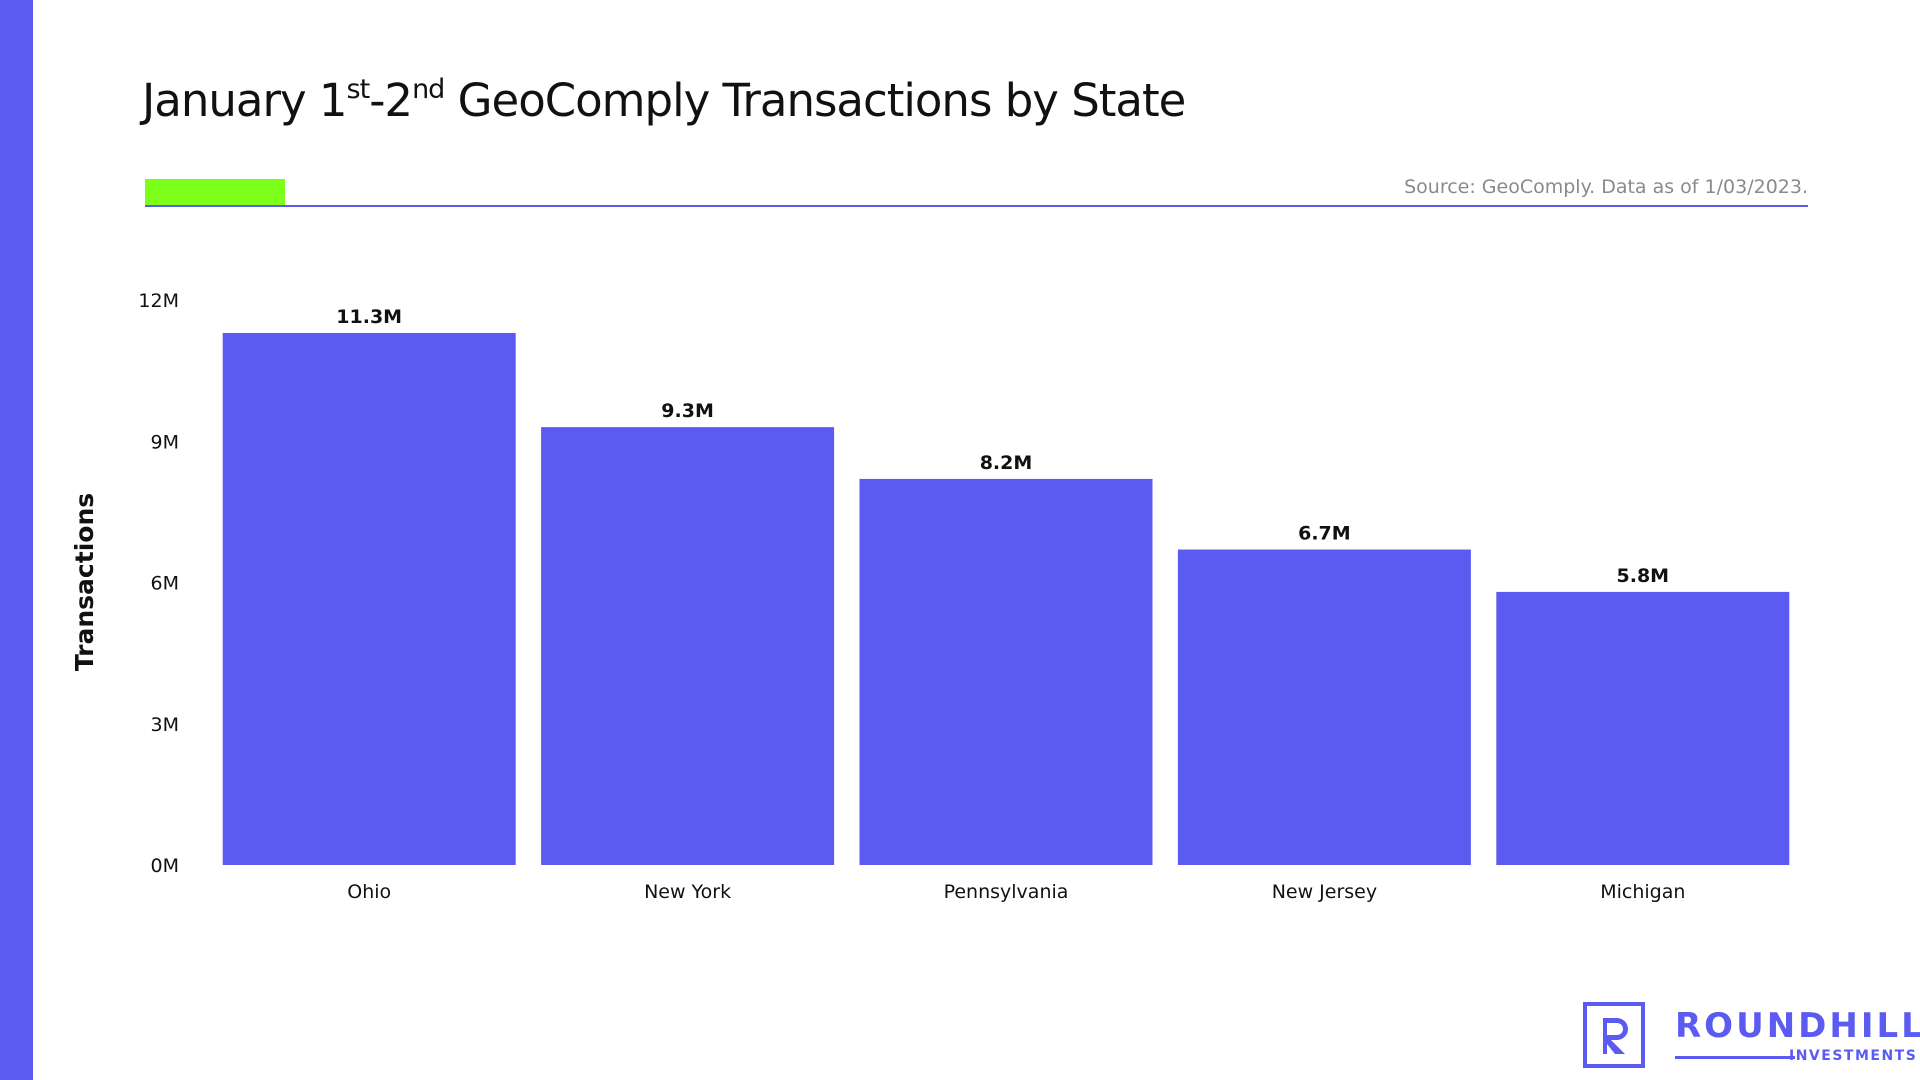 This screenshot has width=1920, height=1080. I want to click on bar-value-label: 5.8M, so click(1643, 576).